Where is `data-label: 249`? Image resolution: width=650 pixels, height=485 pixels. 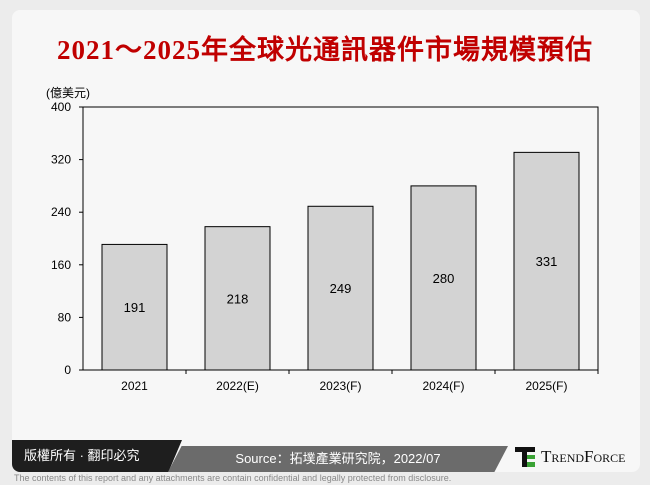 data-label: 249 is located at coordinates (341, 288).